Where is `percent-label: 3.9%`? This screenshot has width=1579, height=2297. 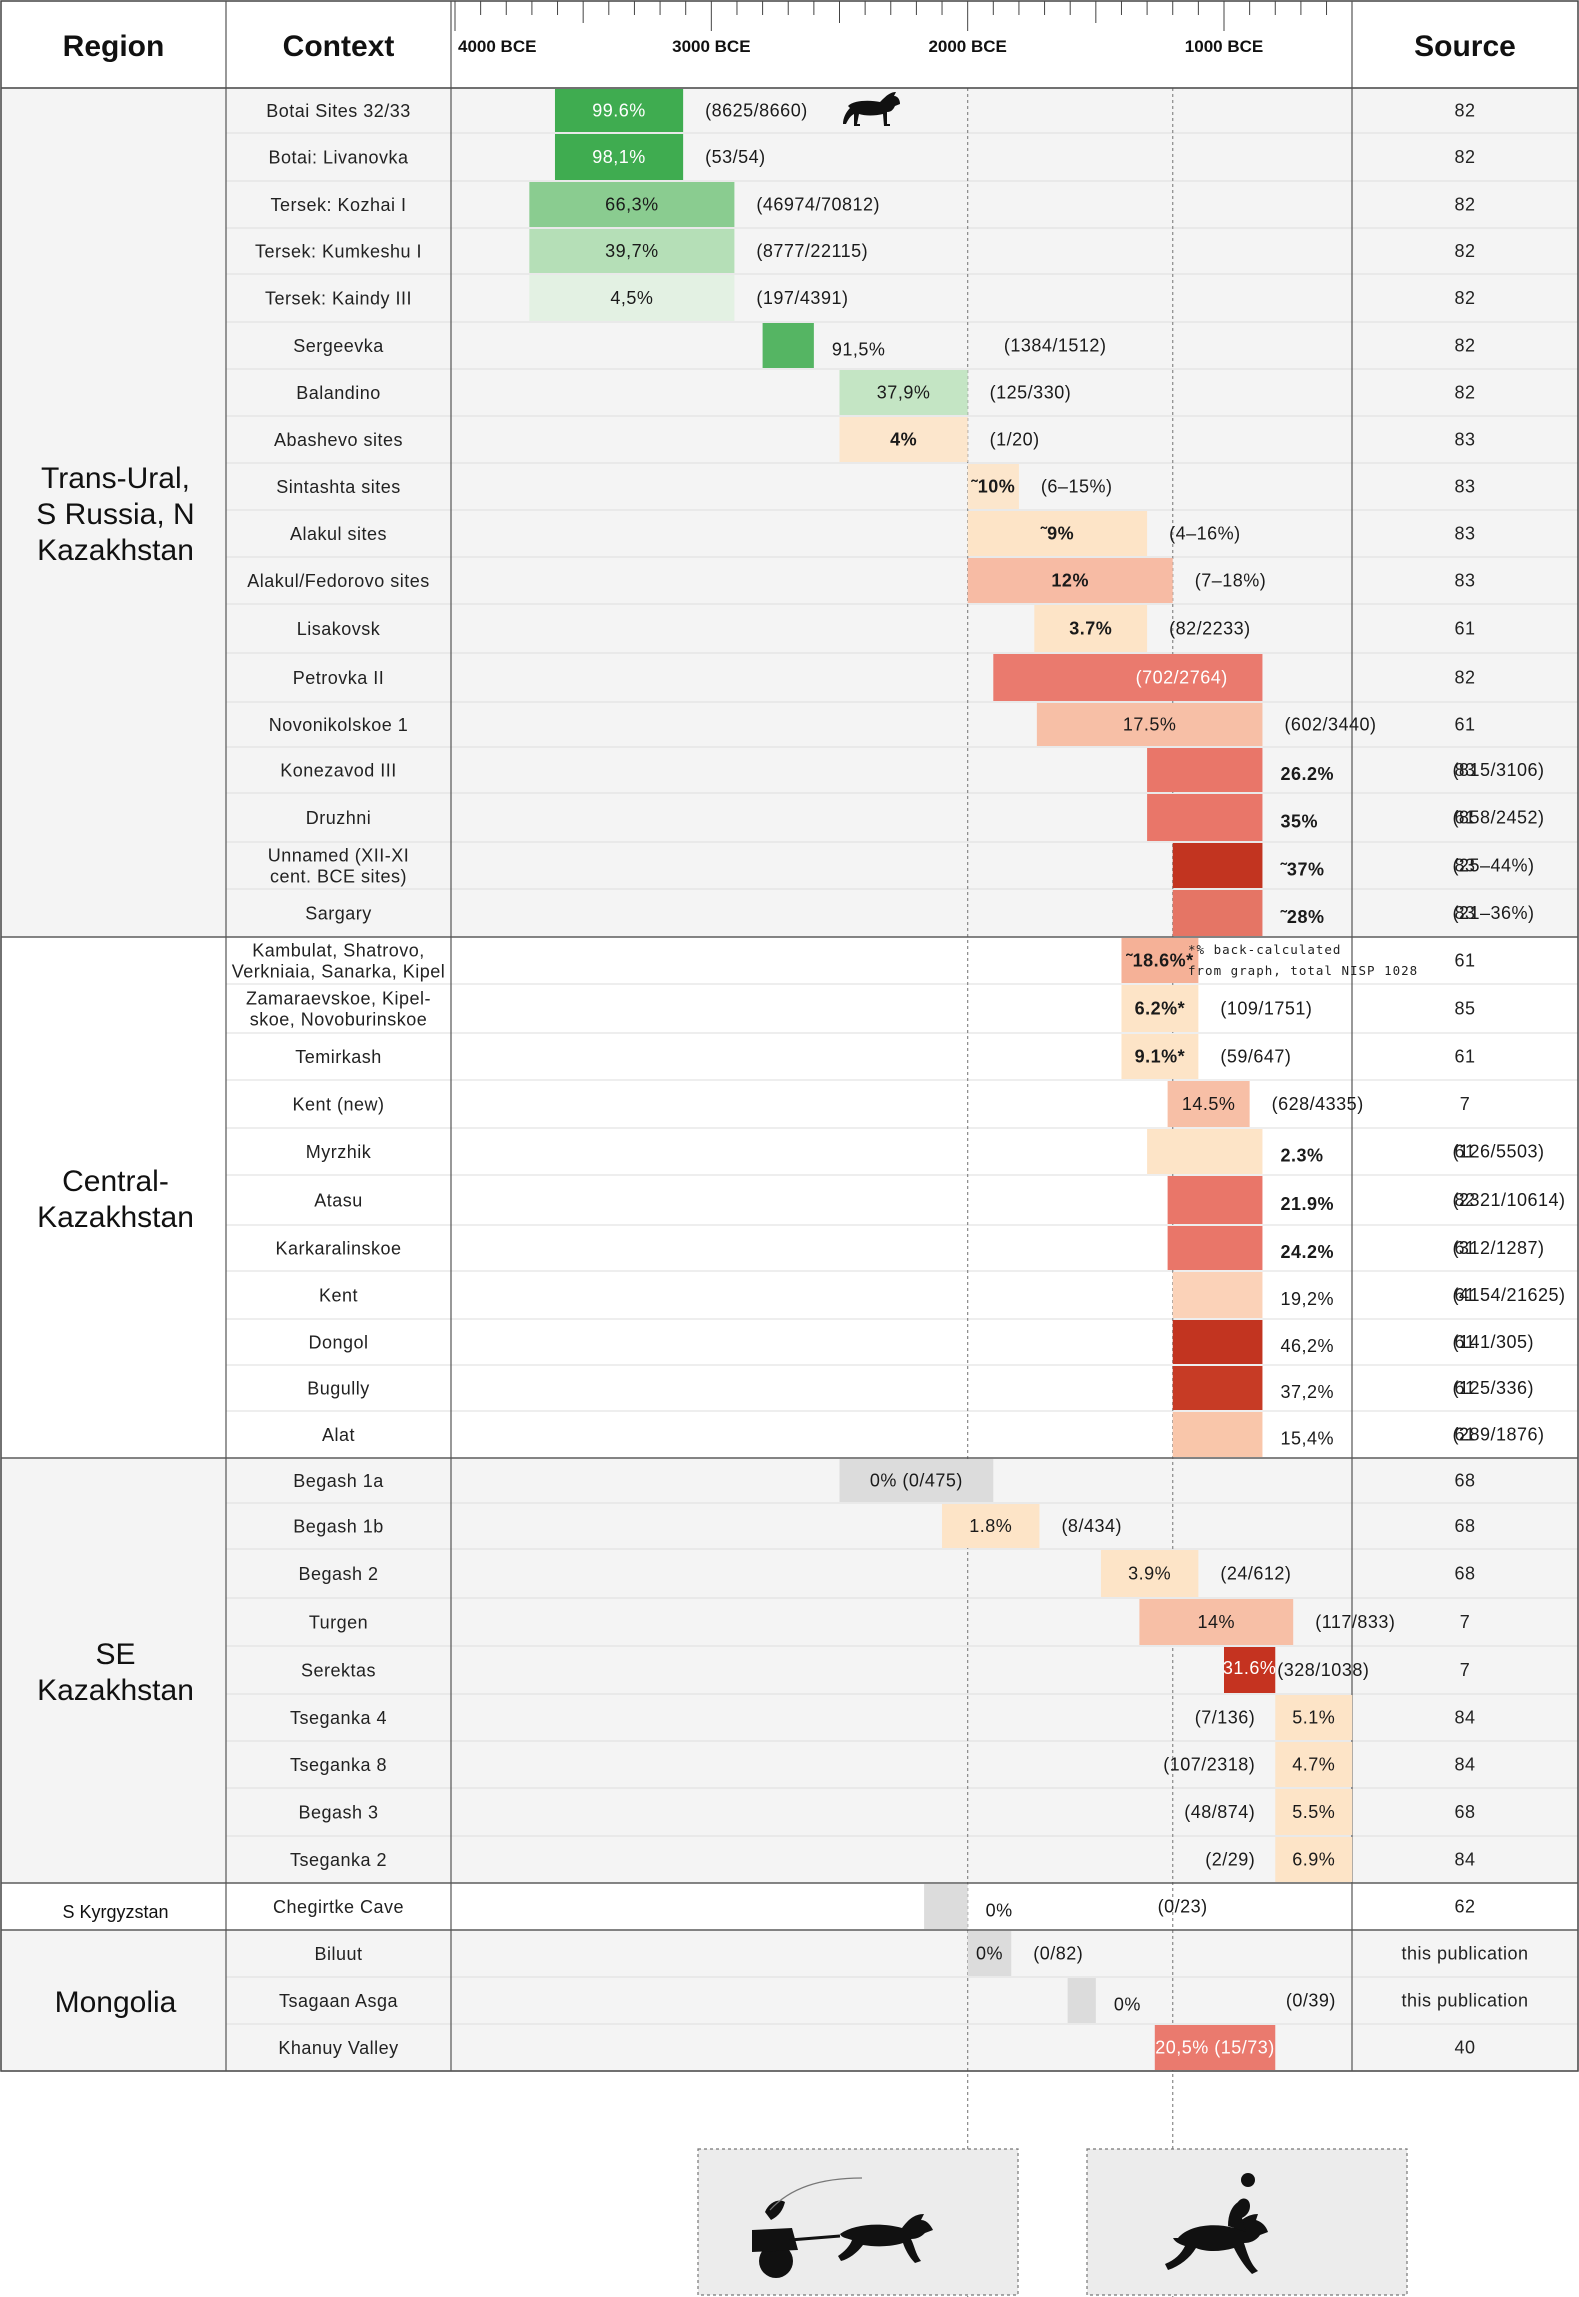
percent-label: 3.9% is located at coordinates (1149, 1574).